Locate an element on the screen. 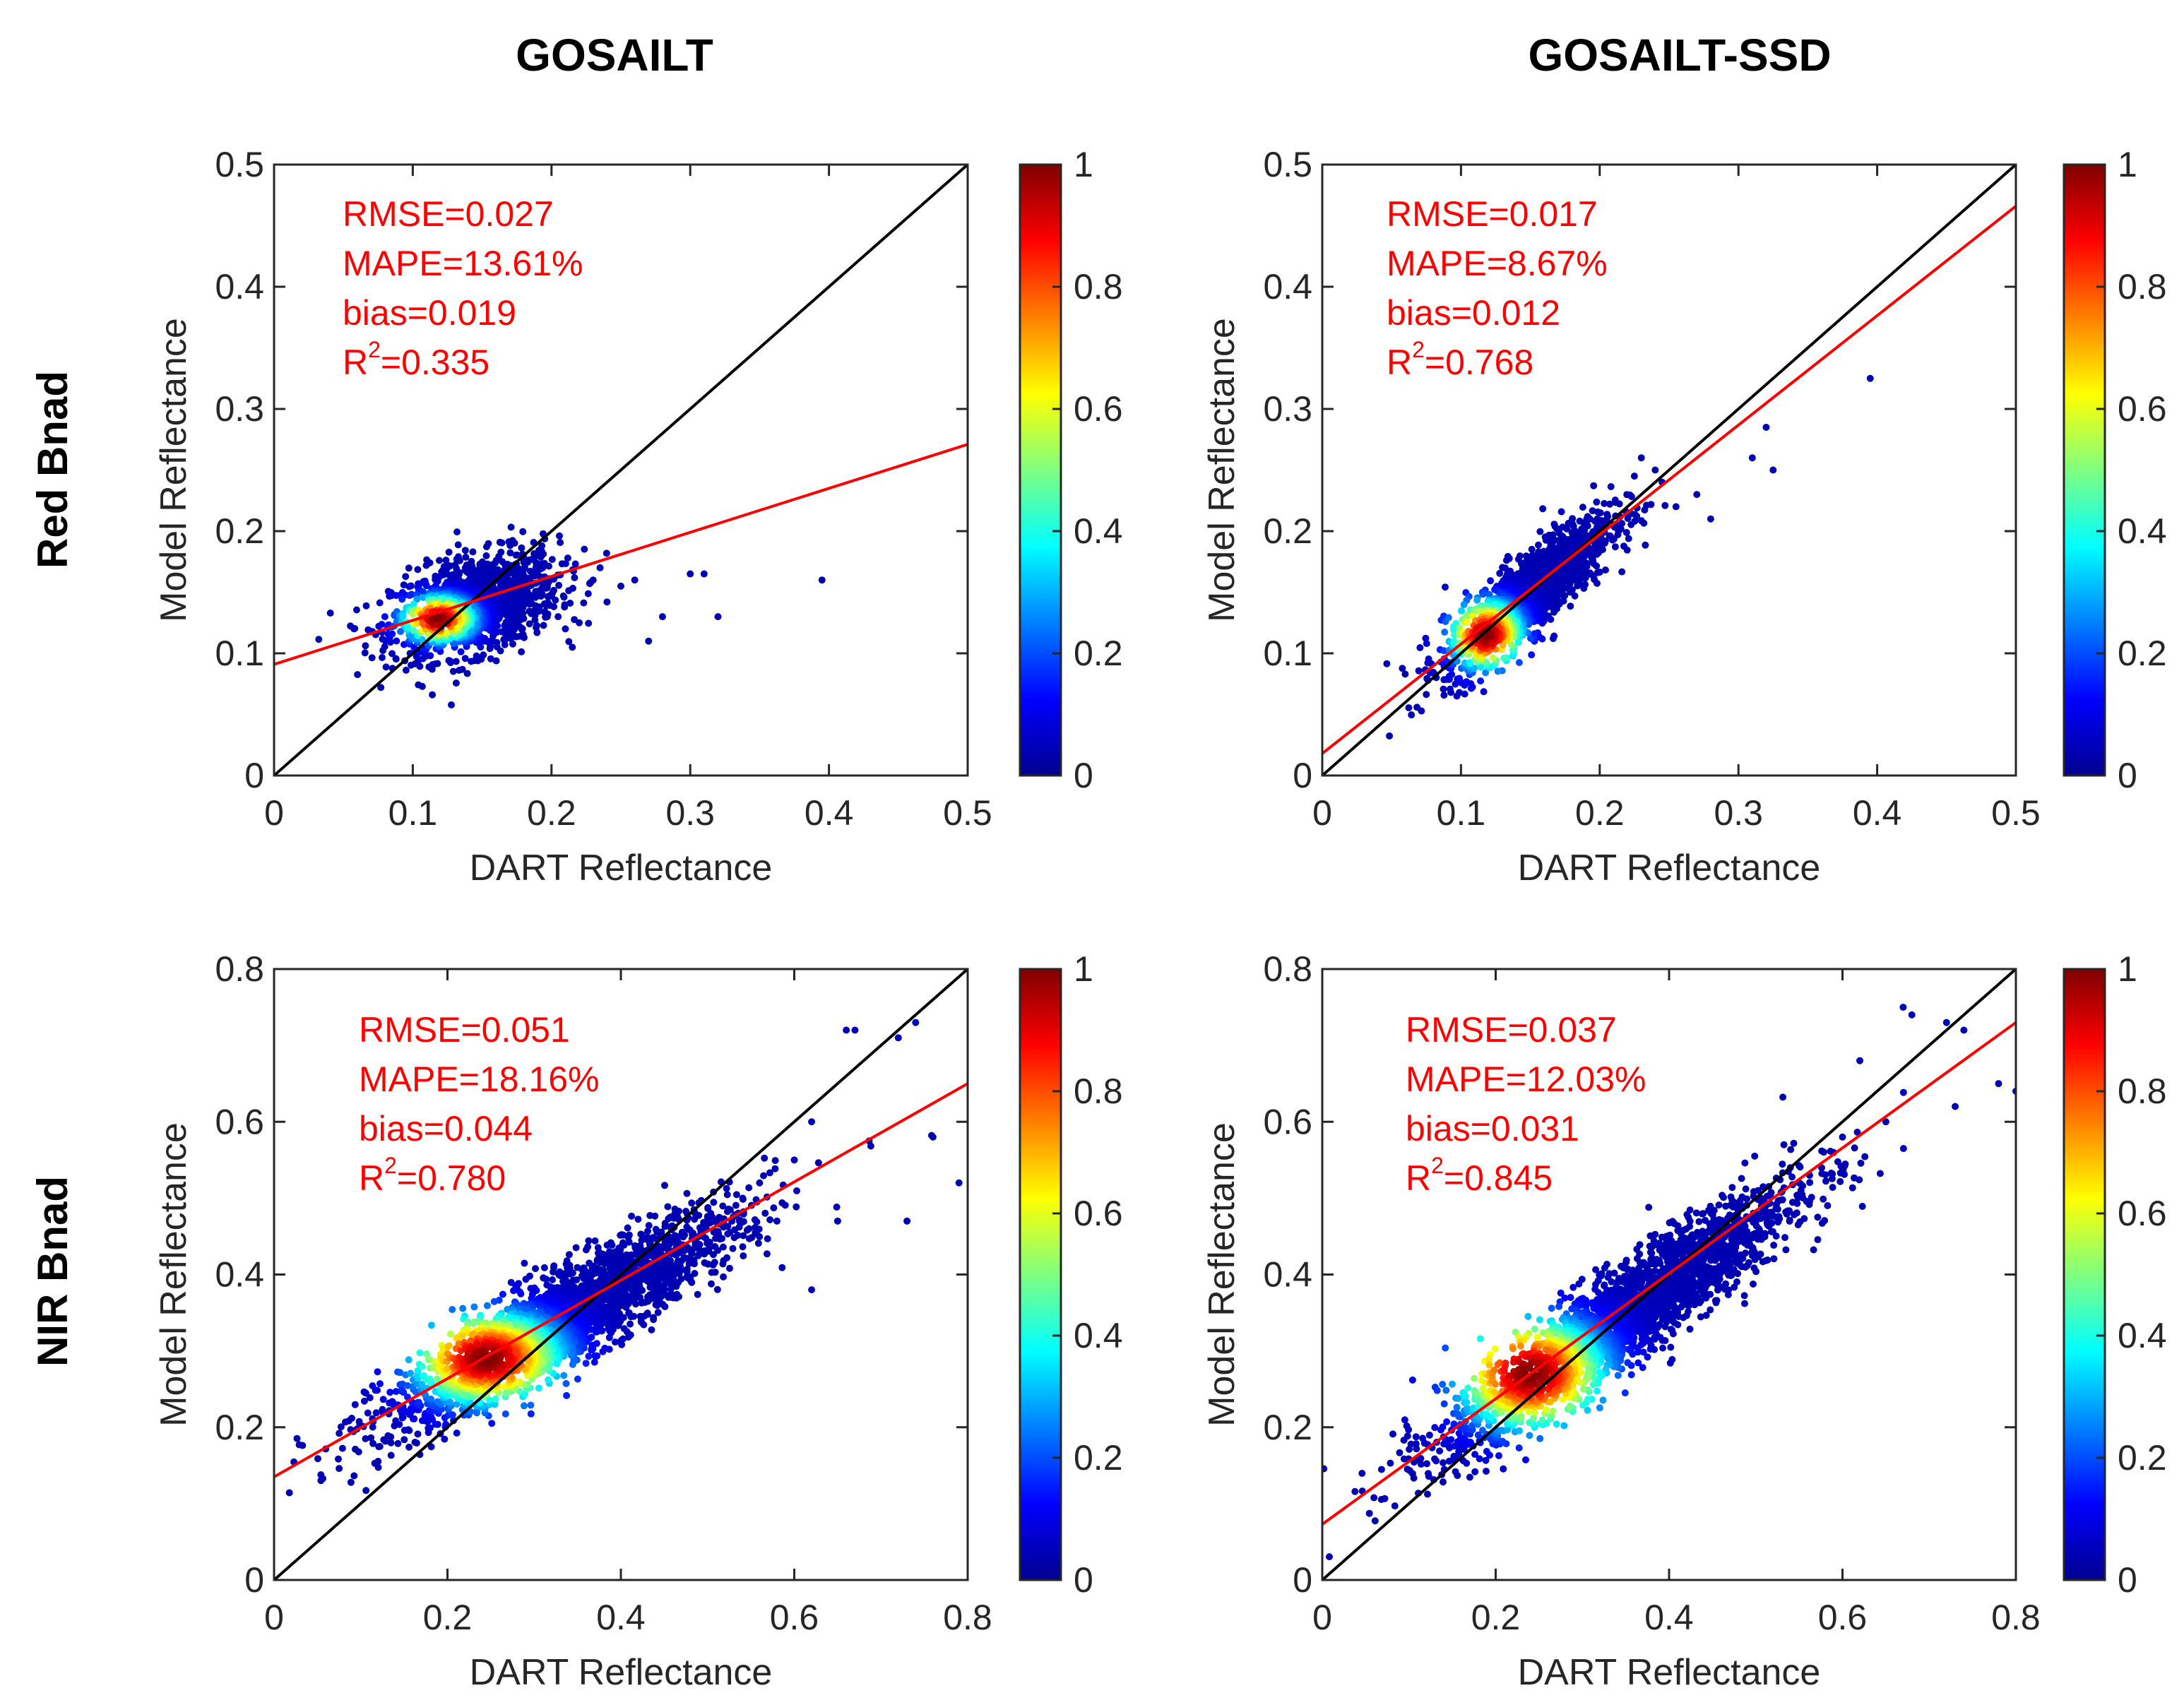 This screenshot has height=1705, width=2184. y-tick-label: 0 is located at coordinates (254, 775).